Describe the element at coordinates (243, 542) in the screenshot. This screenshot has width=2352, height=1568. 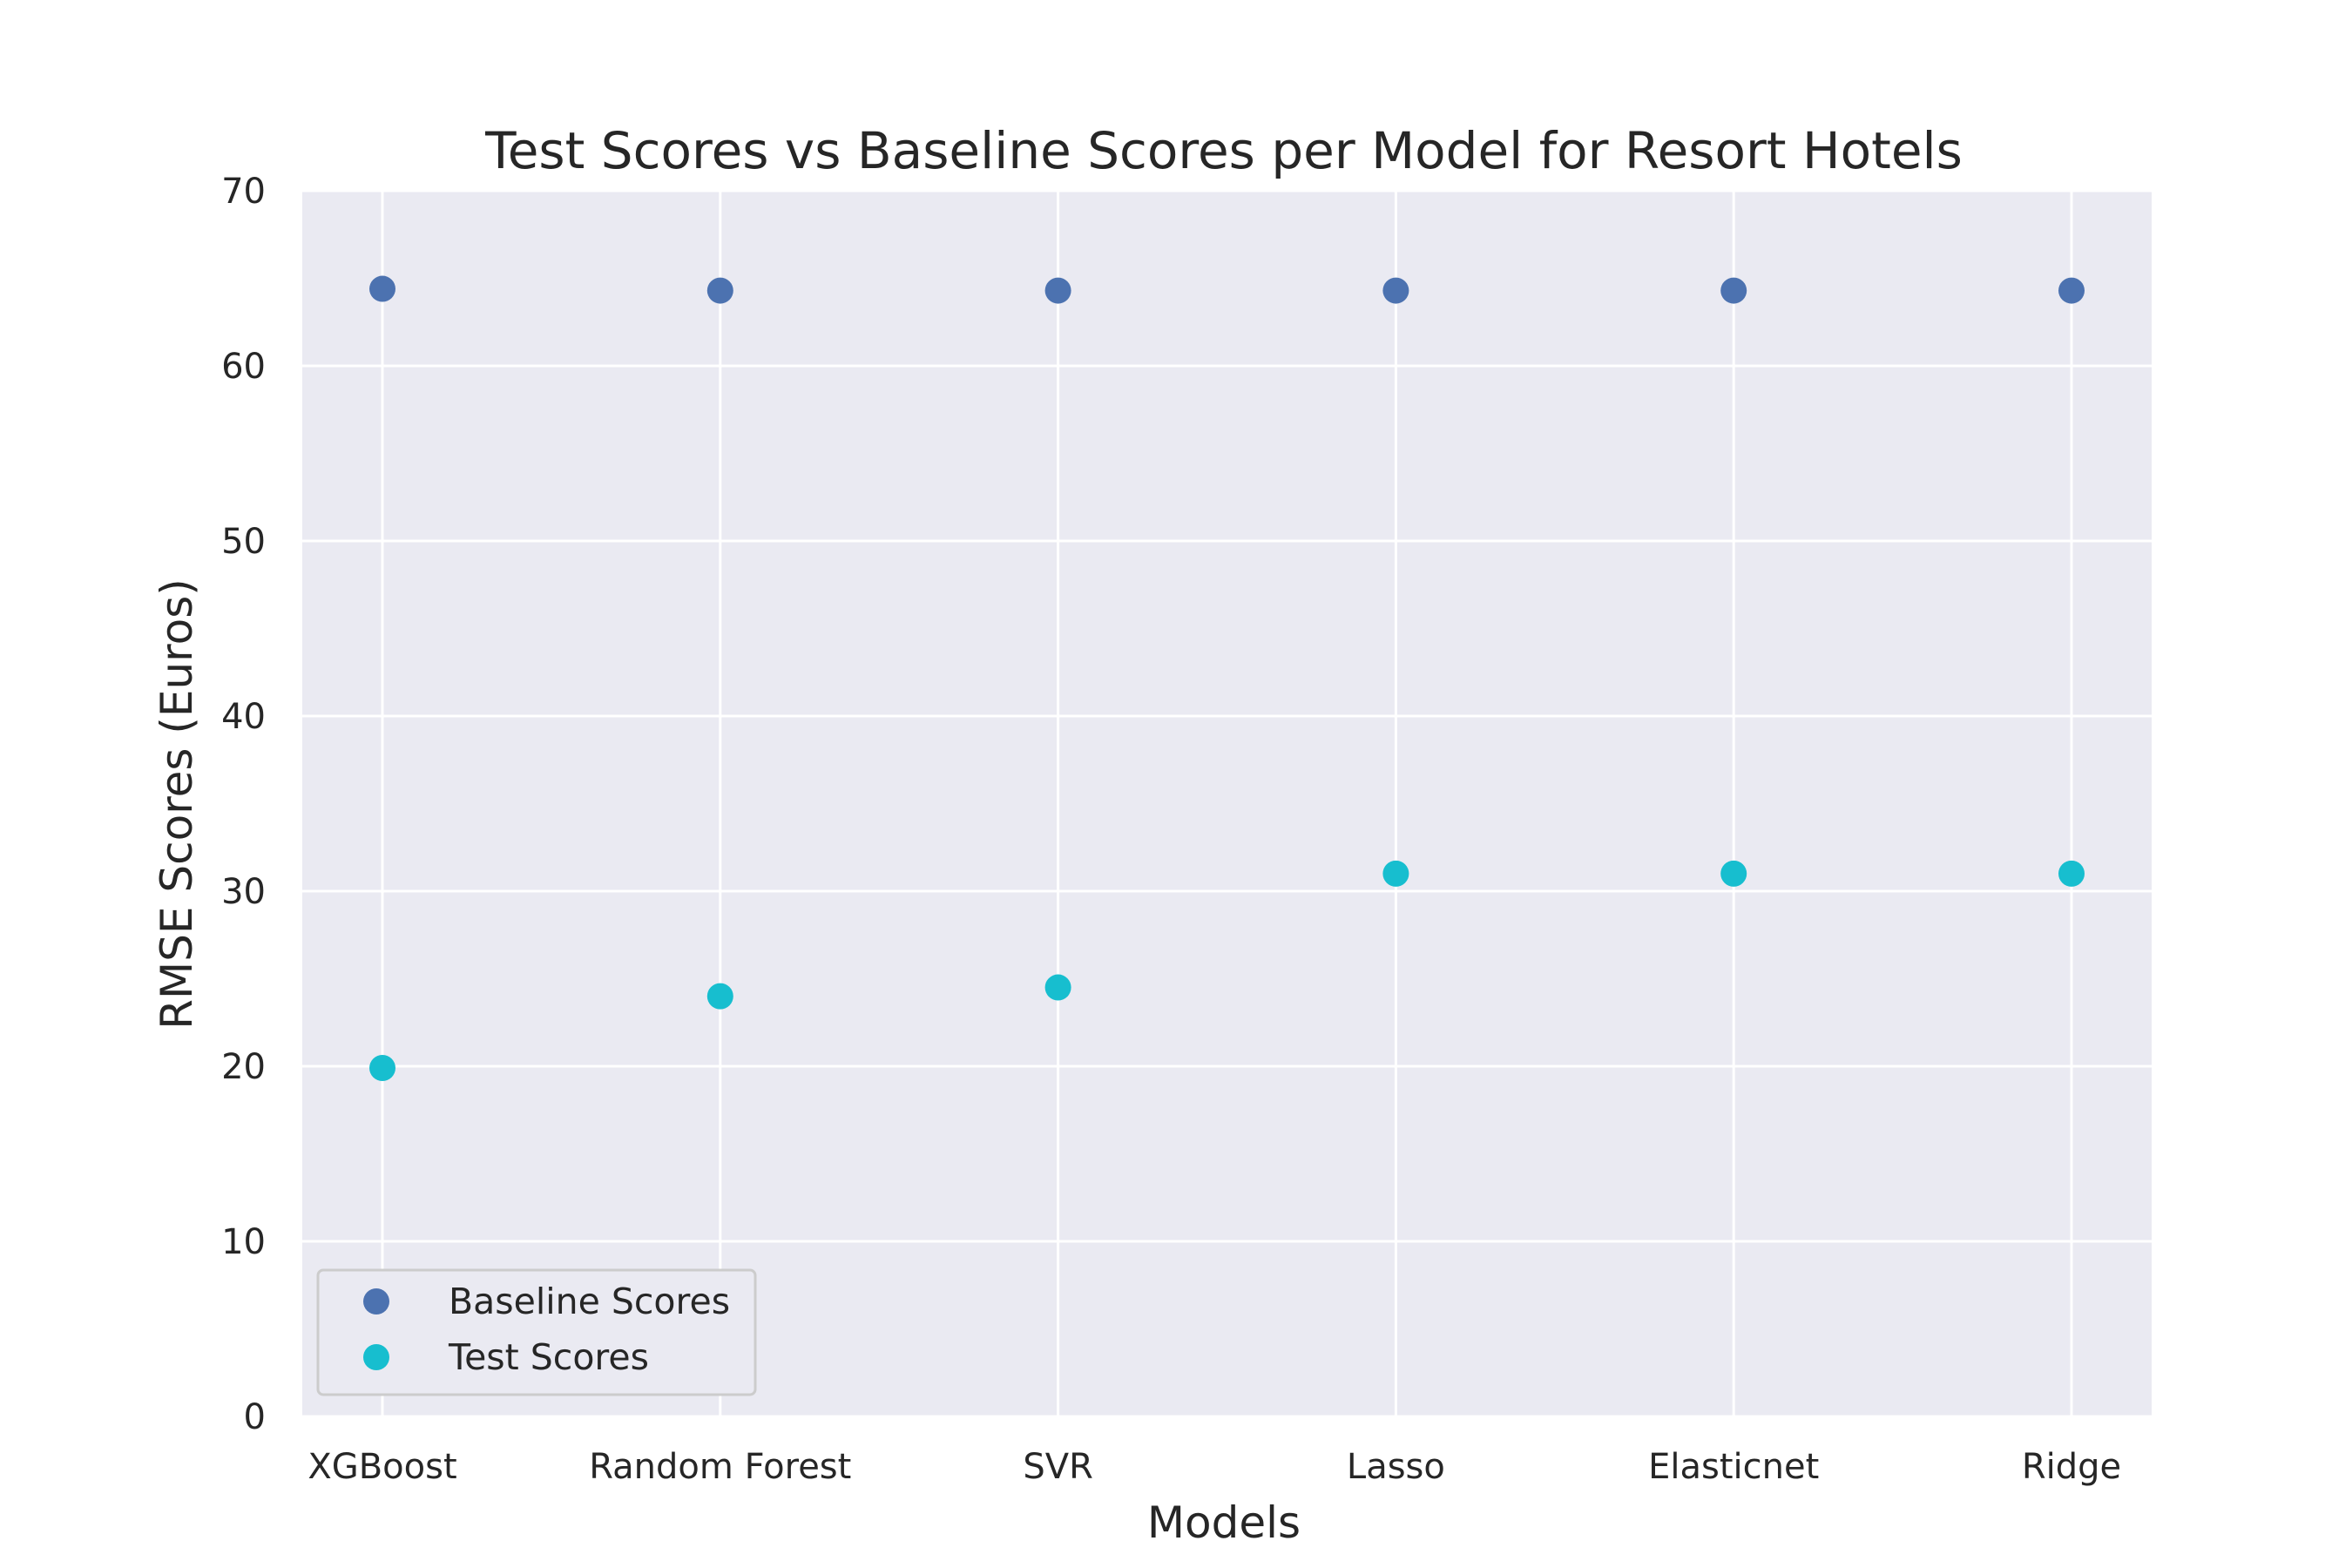
I see `y-tick-label: 50` at that location.